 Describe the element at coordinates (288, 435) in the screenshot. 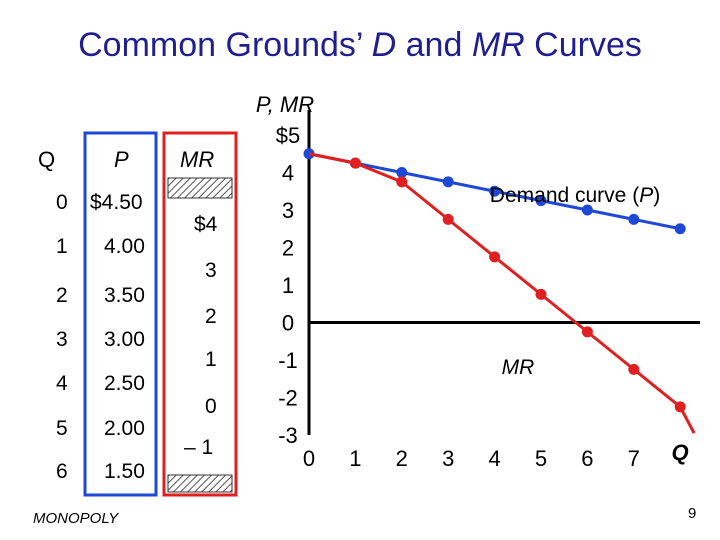

I see `y-tick-label: -3` at that location.